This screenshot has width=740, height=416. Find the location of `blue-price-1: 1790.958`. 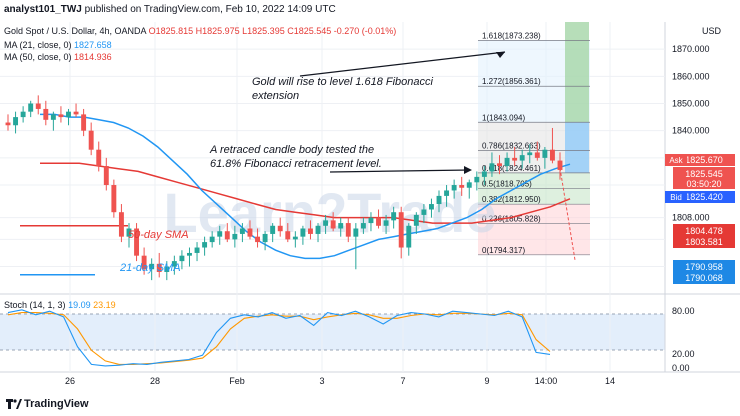

blue-price-1: 1790.958 is located at coordinates (704, 267).